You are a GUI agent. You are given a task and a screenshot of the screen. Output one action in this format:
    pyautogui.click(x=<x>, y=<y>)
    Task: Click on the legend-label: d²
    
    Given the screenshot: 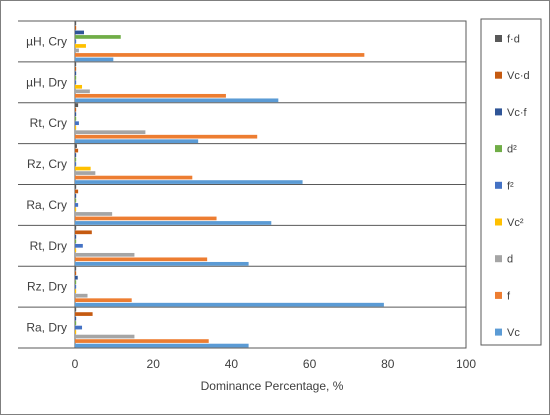 What is the action you would take?
    pyautogui.click(x=512, y=150)
    